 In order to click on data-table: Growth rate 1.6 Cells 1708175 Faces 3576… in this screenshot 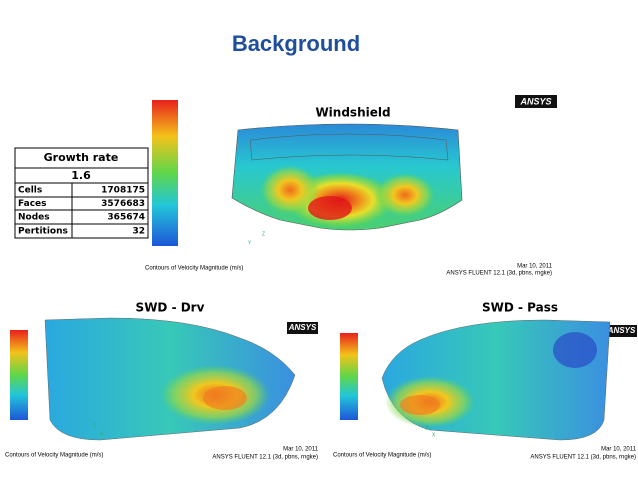, I will do `click(81, 193)`.